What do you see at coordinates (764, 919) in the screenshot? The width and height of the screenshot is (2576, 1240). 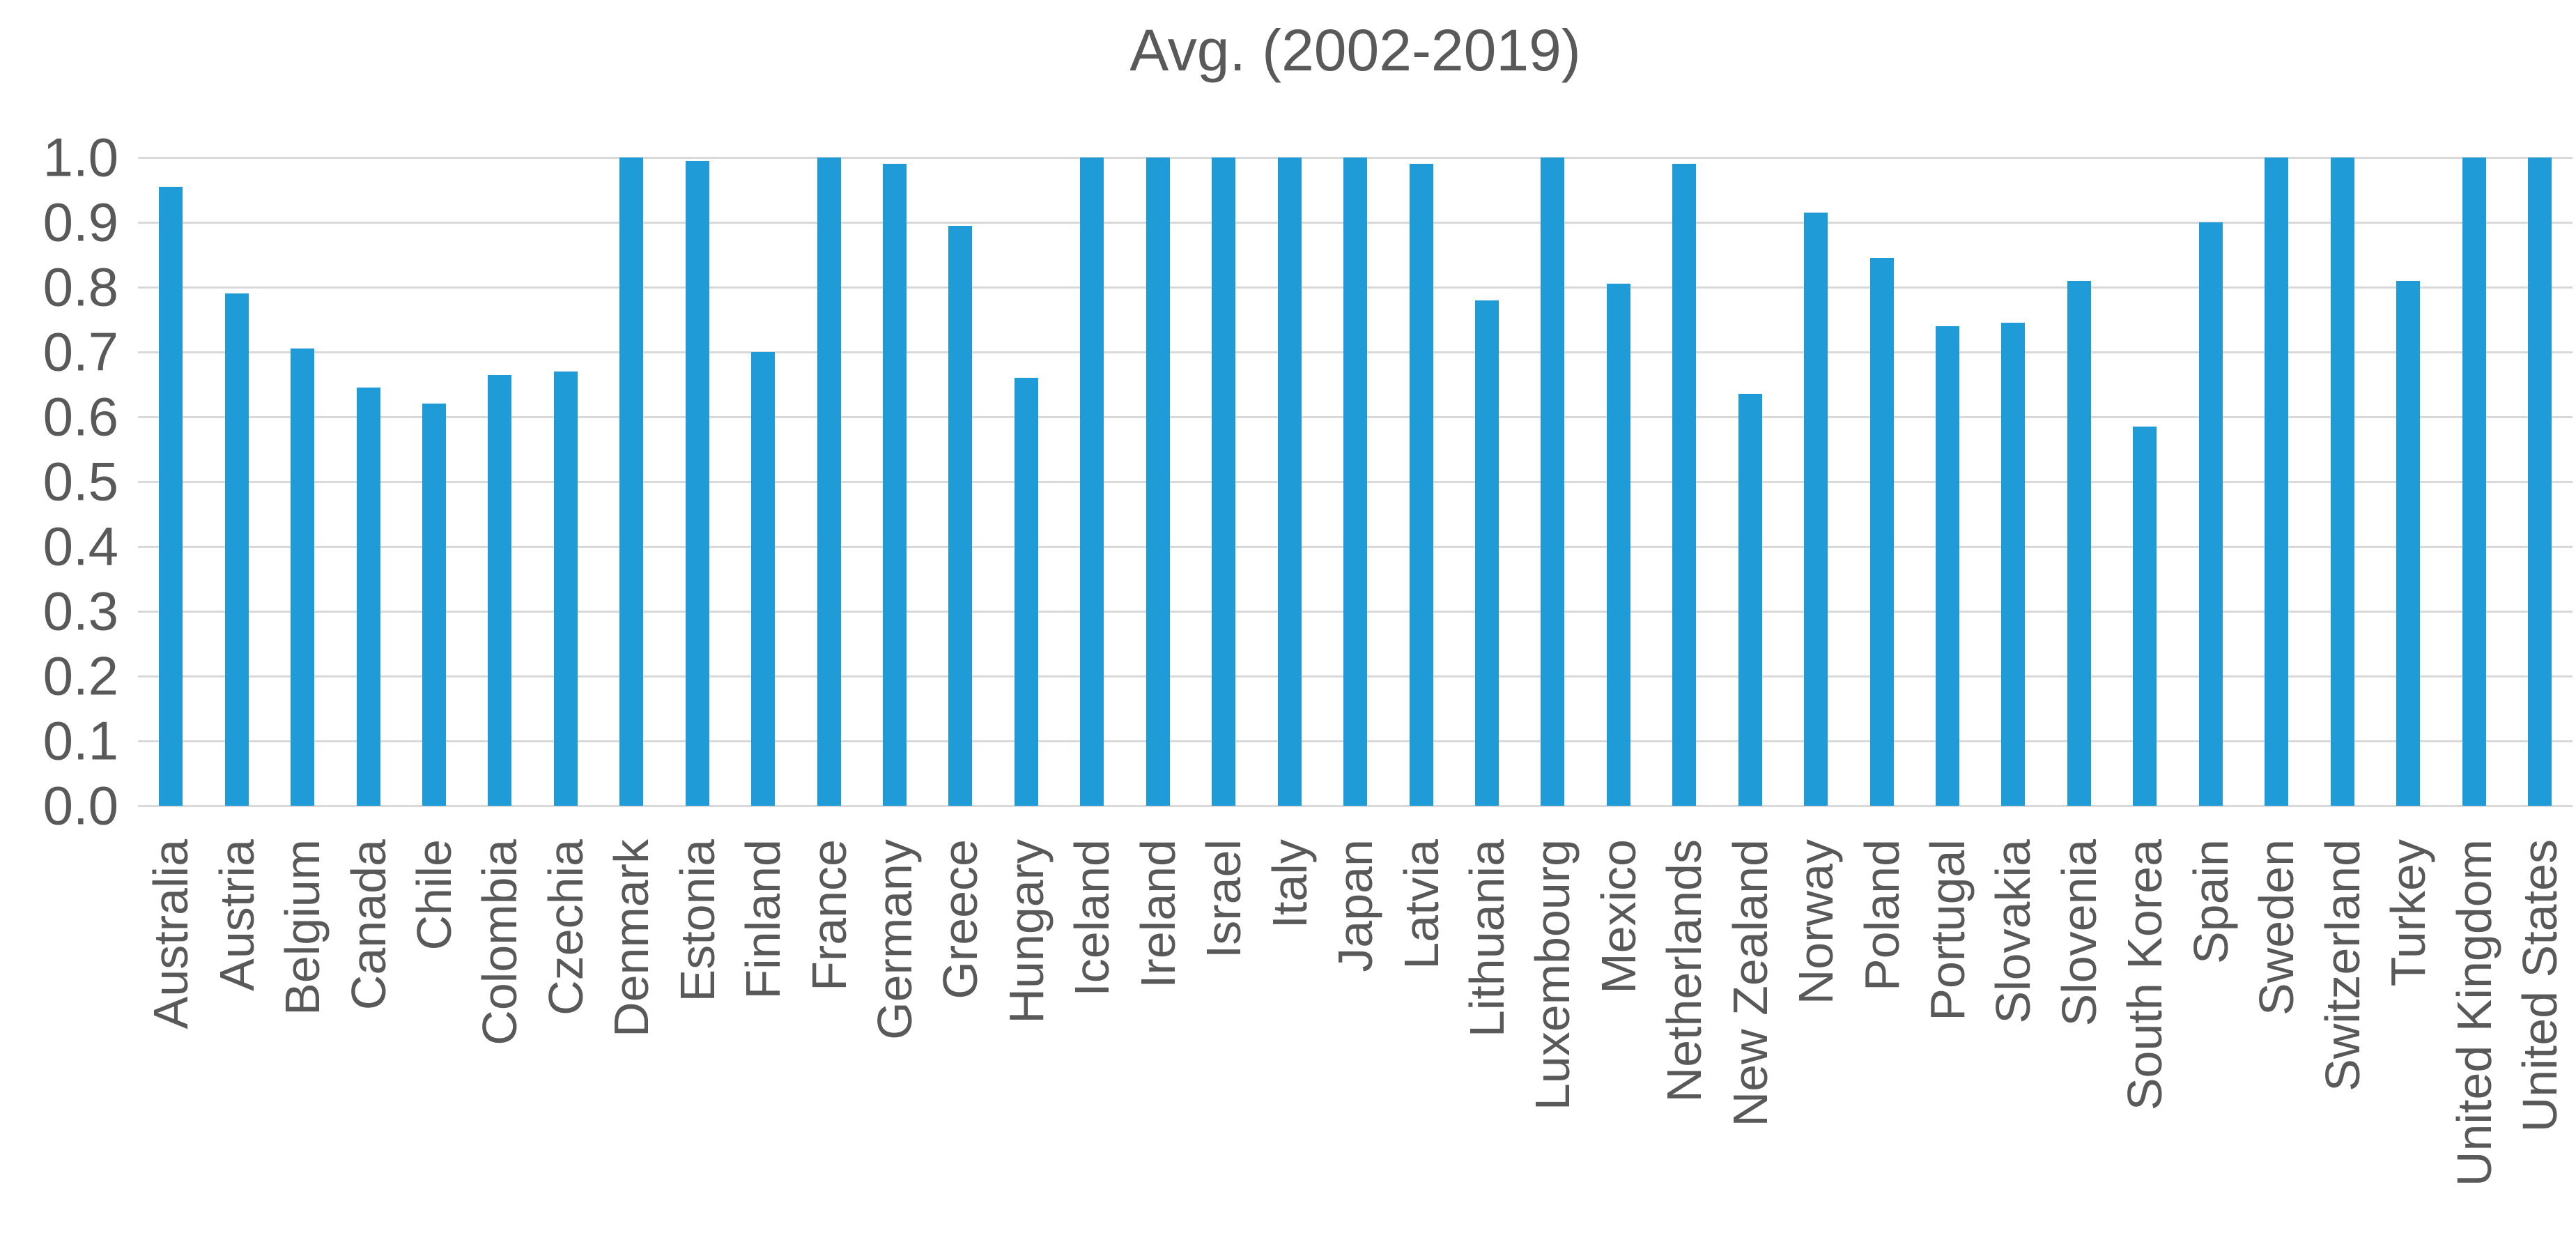 I see `x-tick-label: Finland` at bounding box center [764, 919].